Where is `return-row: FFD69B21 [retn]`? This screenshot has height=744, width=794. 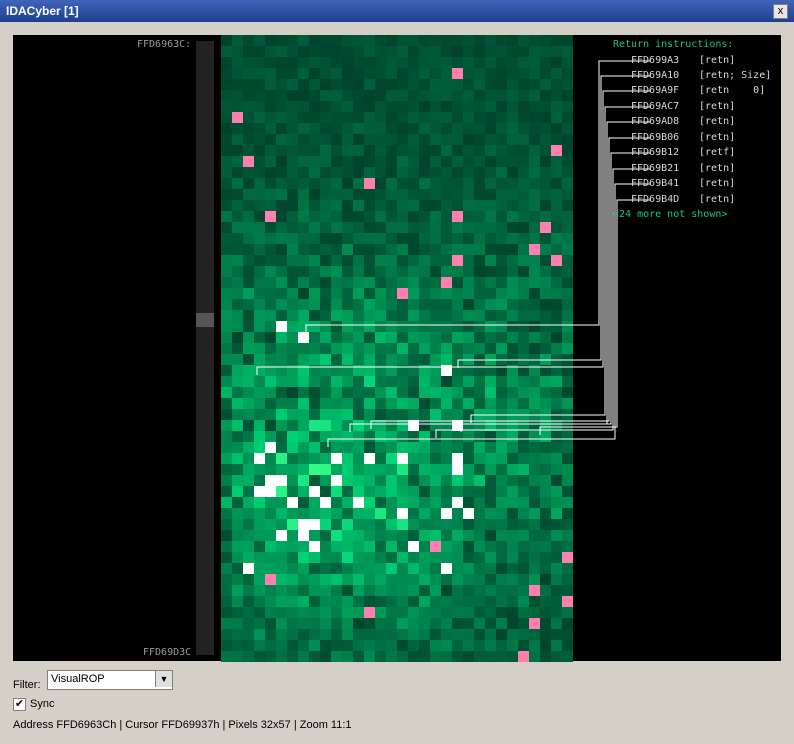 return-row: FFD69B21 [retn] is located at coordinates (683, 168).